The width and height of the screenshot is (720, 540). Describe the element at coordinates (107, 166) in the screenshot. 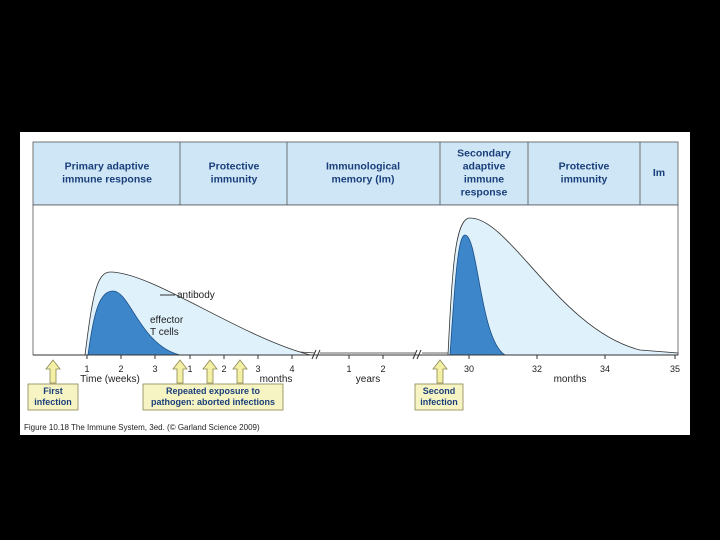

I see `section-label: Primary adaptive` at that location.